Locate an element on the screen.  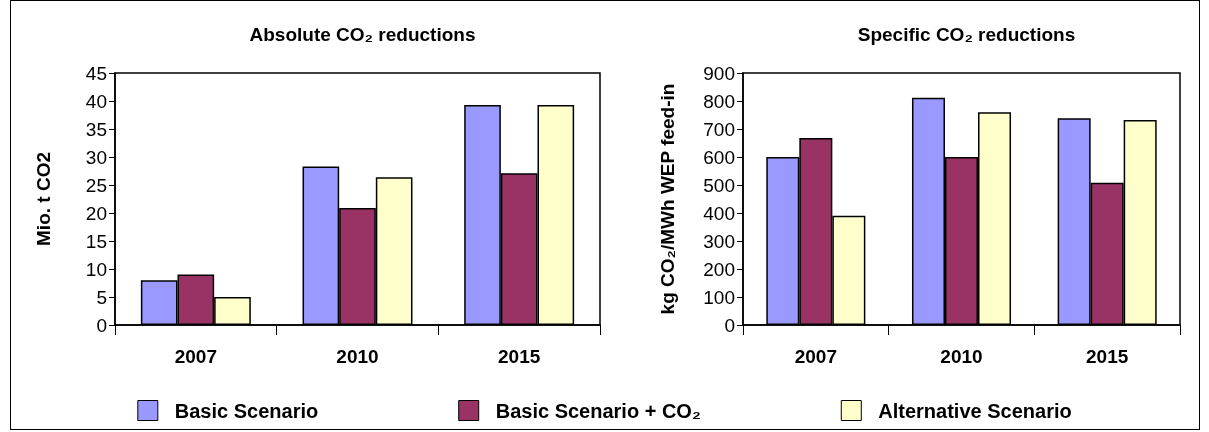
chart-title: Absolute CO₂ reductions is located at coordinates (362, 34).